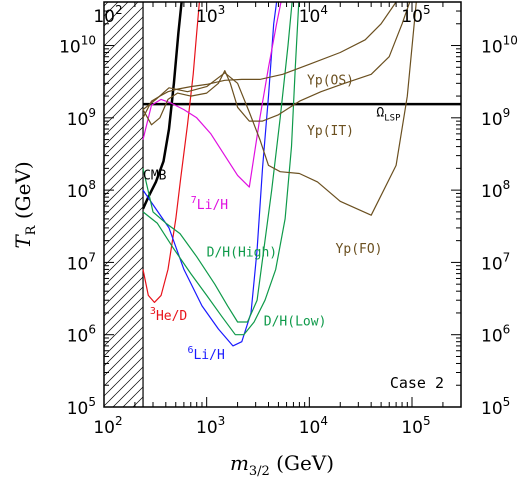  What do you see at coordinates (510, 41) in the screenshot?
I see `y-tick-label-right-exp: 10` at bounding box center [510, 41].